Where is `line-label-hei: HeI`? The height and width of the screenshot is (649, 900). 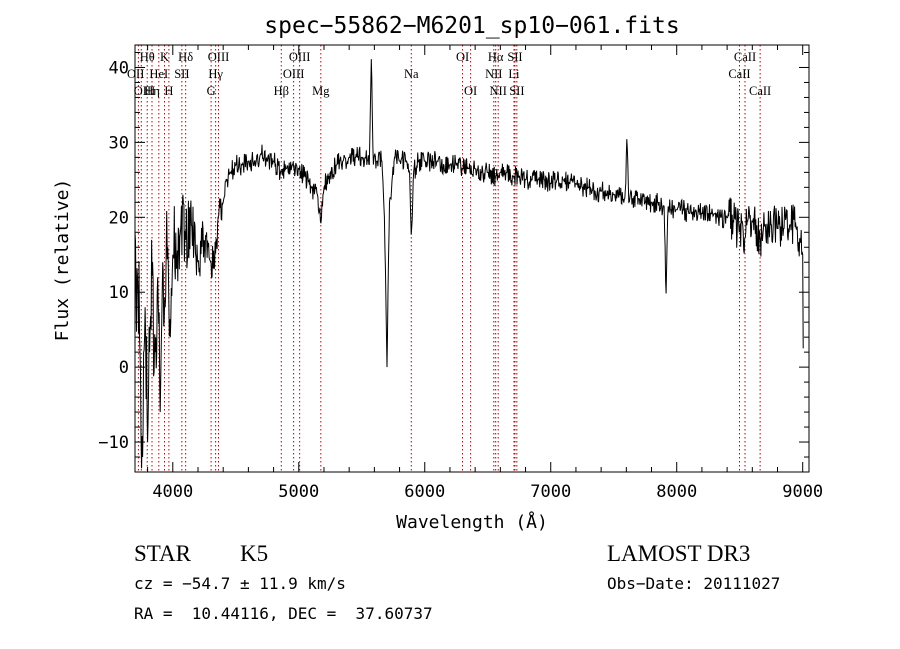 line-label-hei: HeI is located at coordinates (158, 74).